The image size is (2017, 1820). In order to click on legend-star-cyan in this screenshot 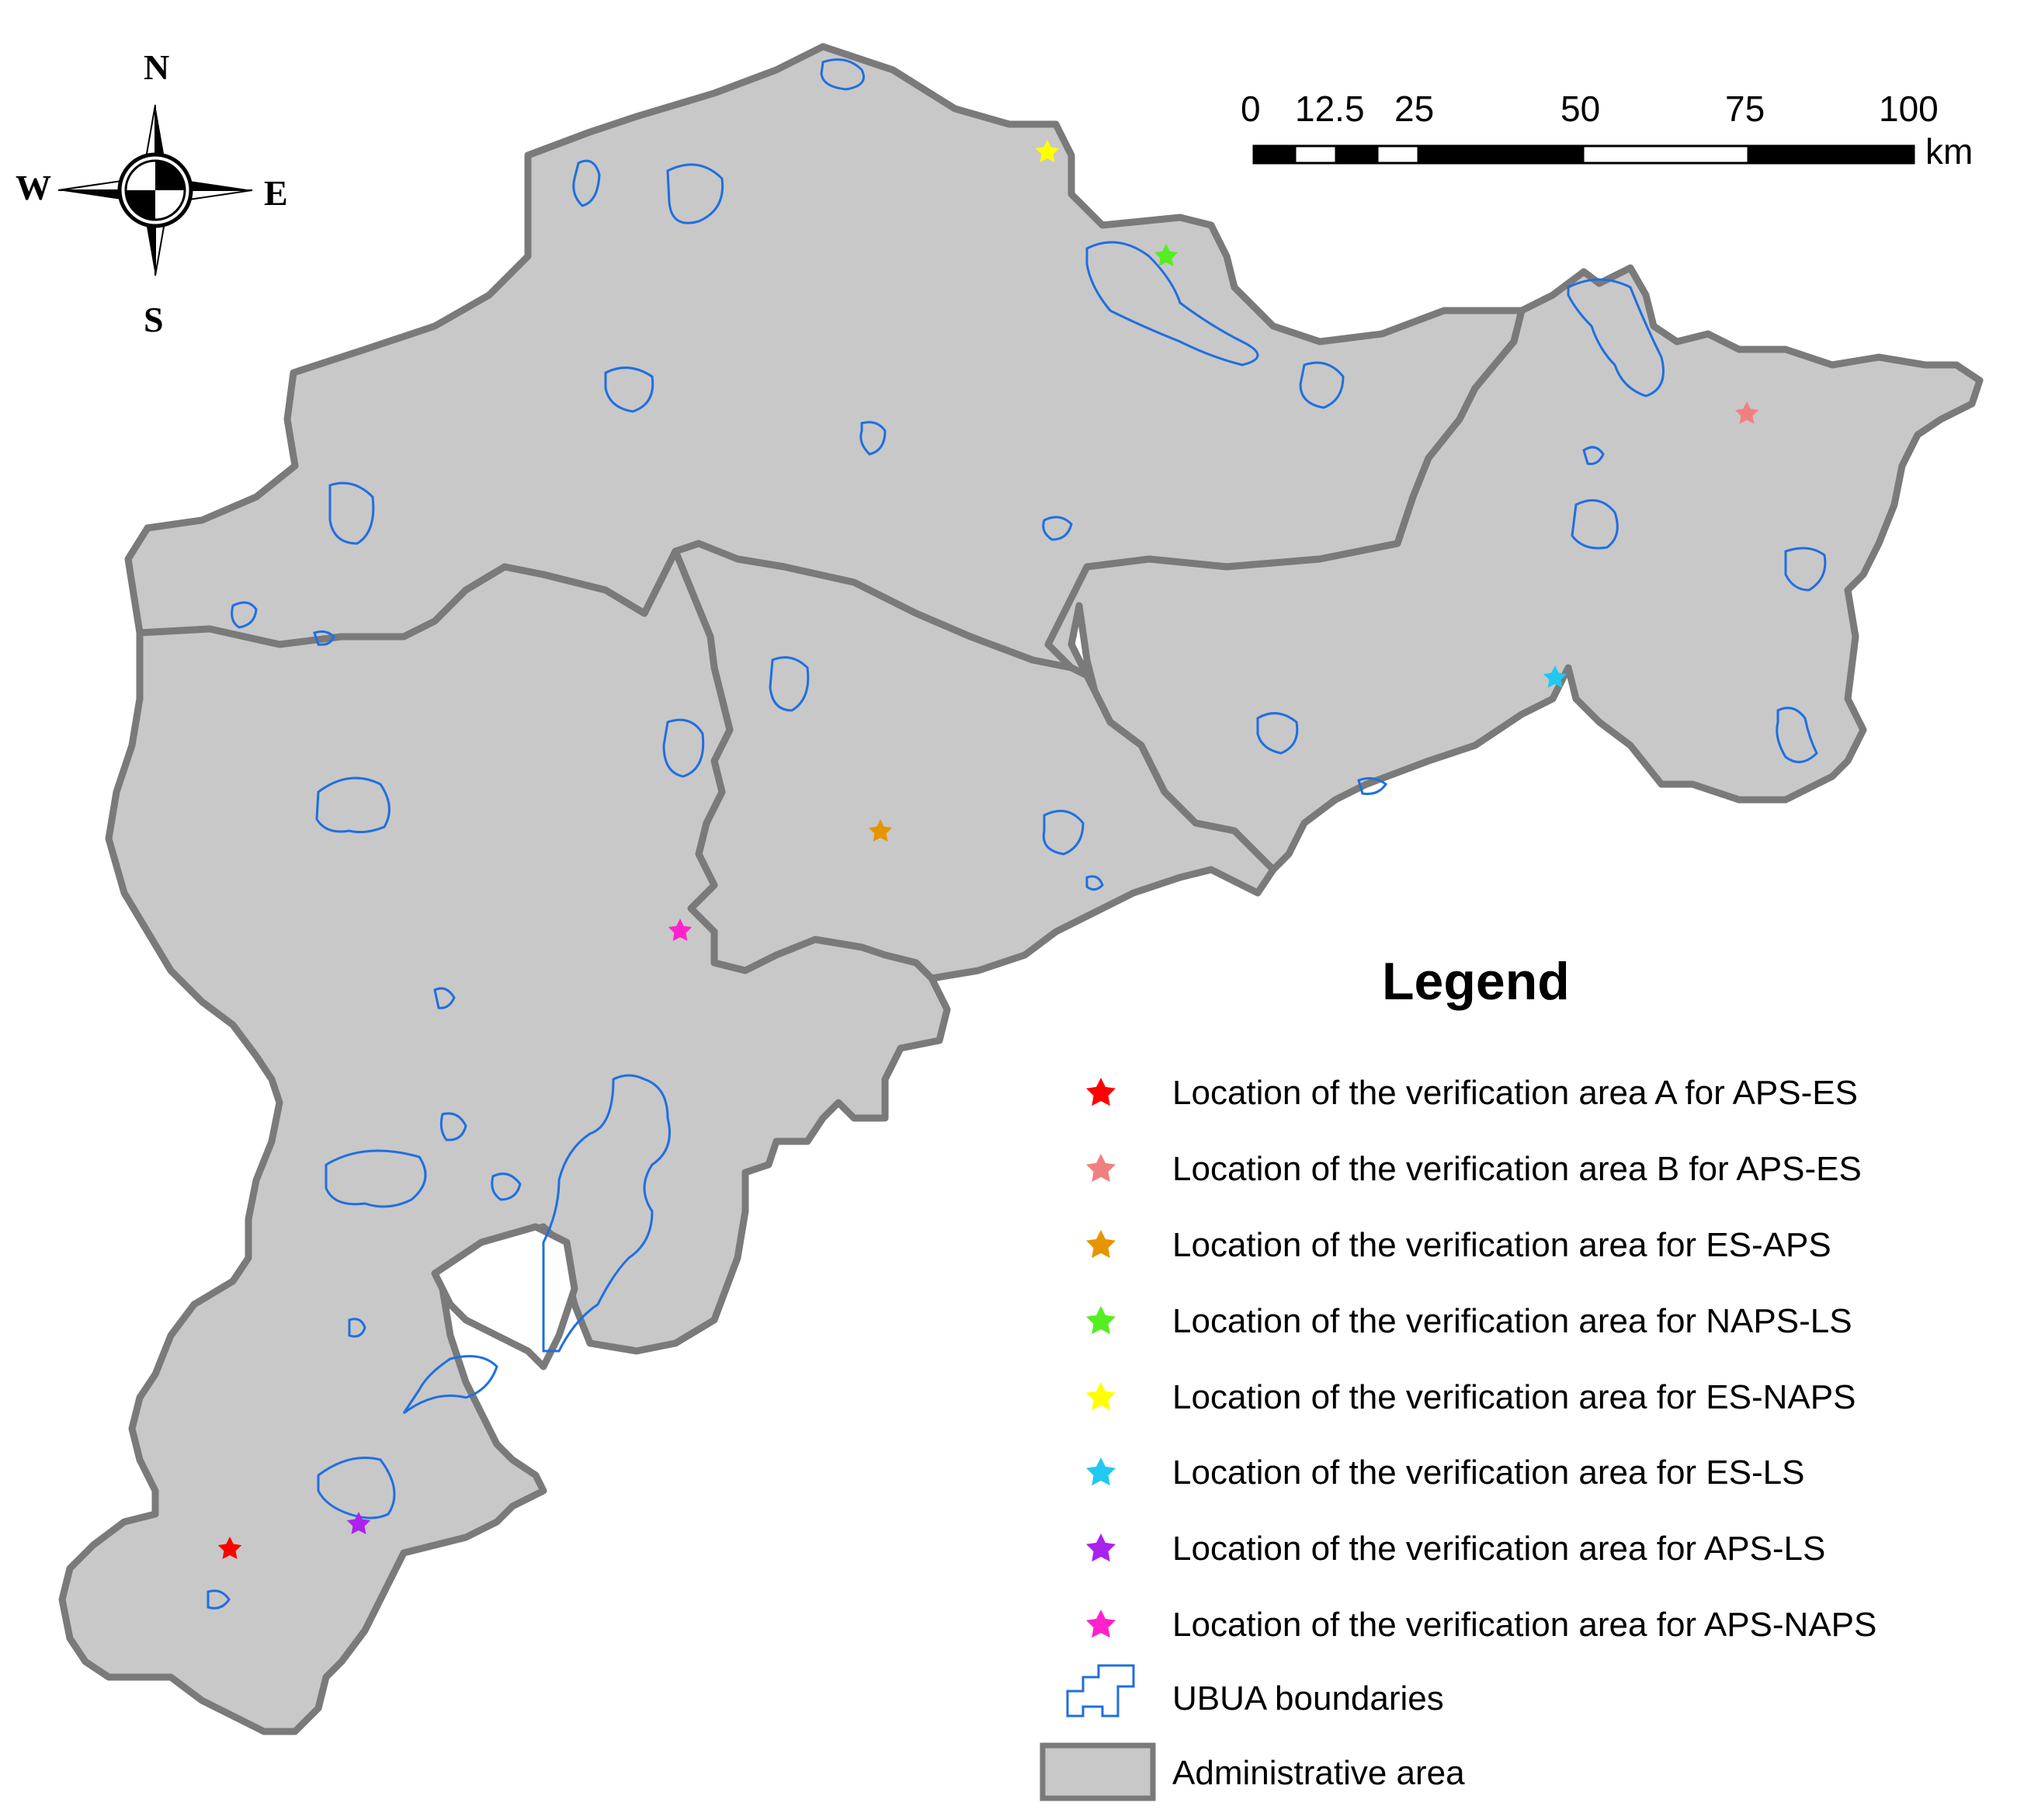, I will do `click(1101, 1472)`.